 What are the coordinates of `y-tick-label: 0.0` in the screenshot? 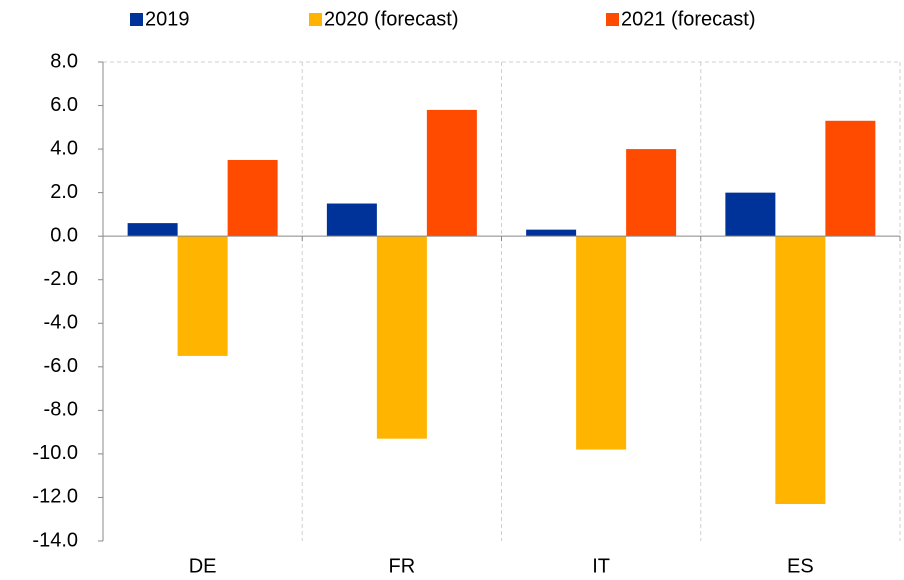 It's located at (64, 235).